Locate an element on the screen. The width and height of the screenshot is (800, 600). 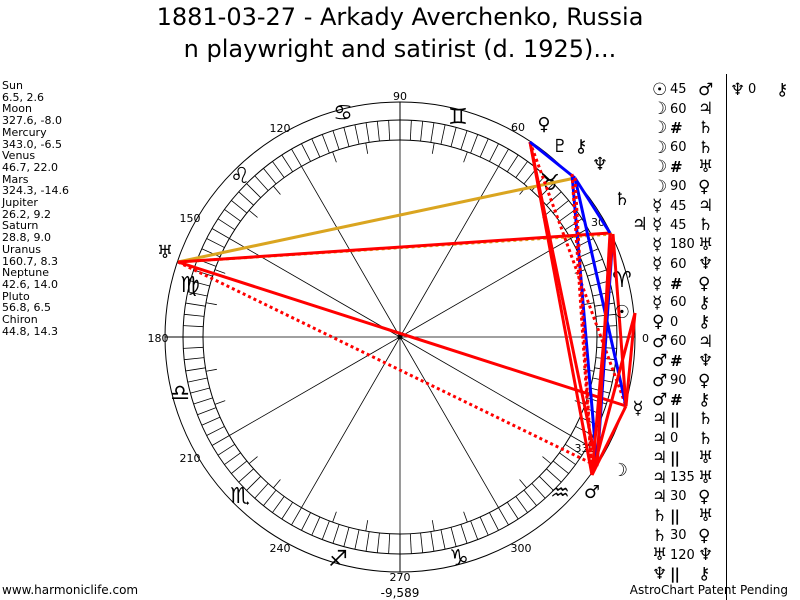
aspect-list-2: ♆ 0 ⚷ is located at coordinates (759, 89).